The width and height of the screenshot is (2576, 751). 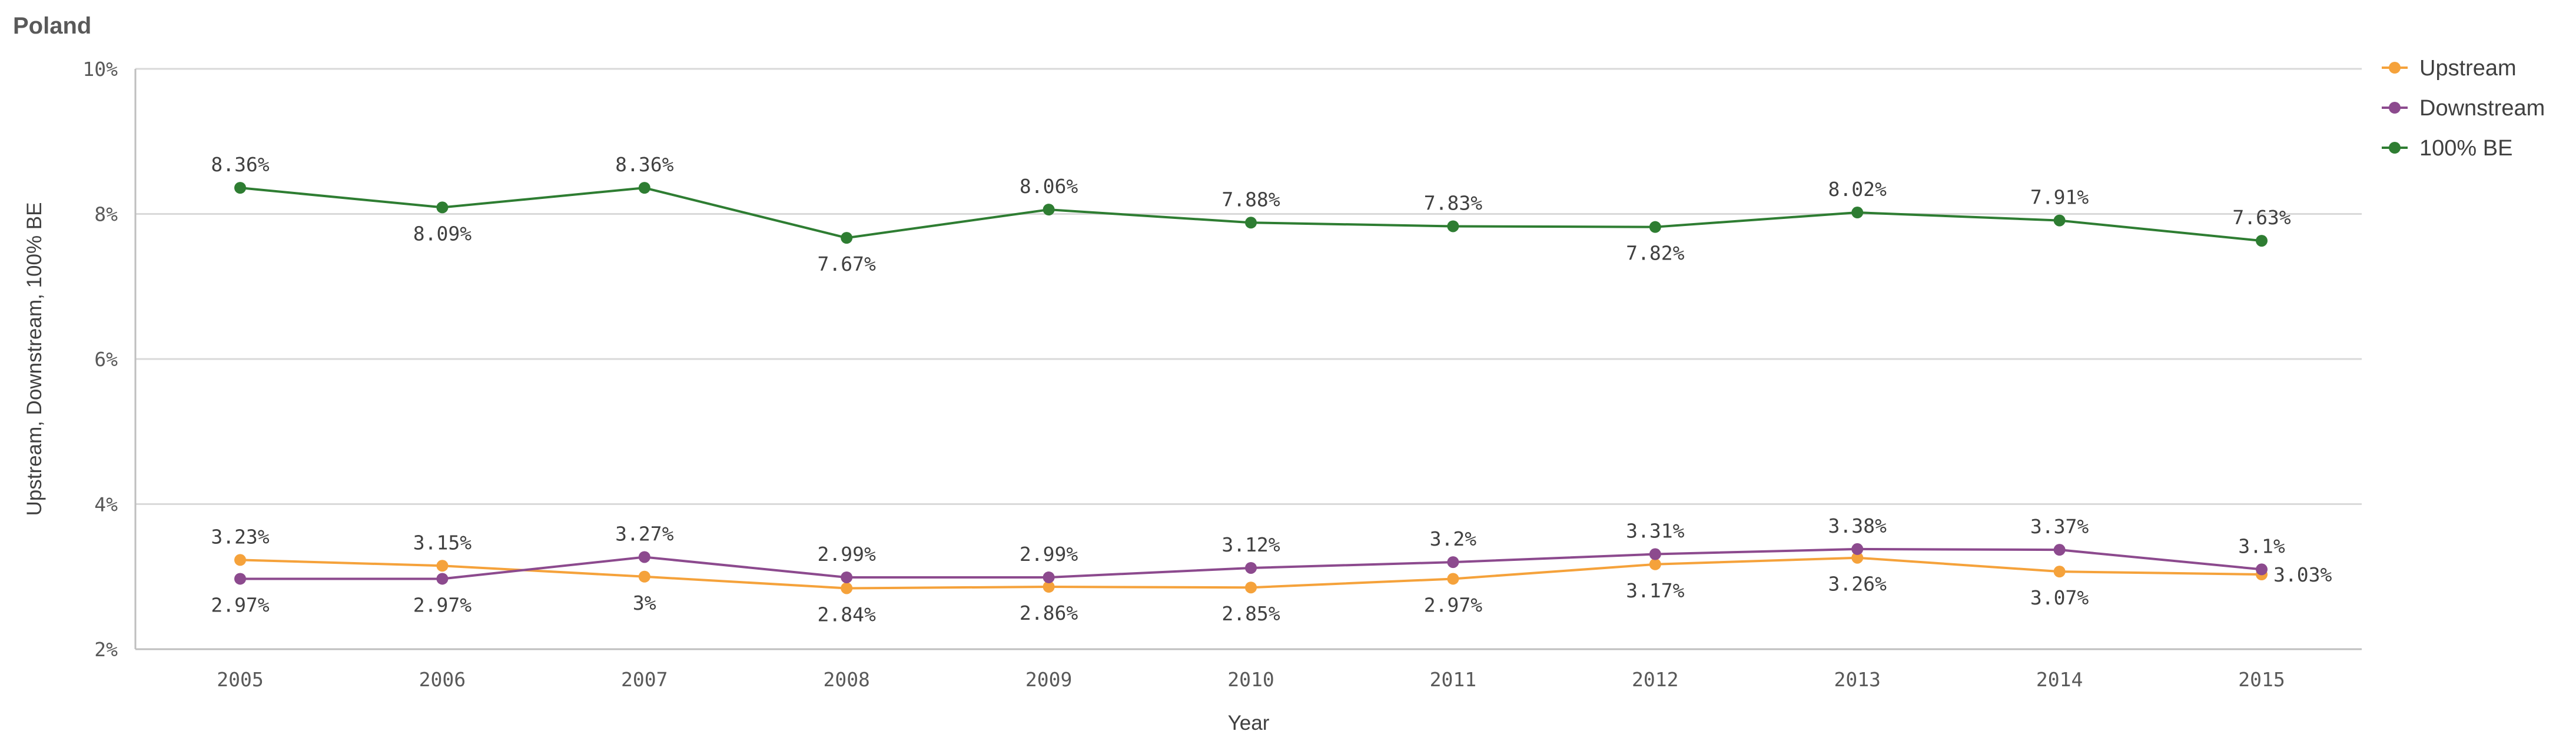 What do you see at coordinates (847, 263) in the screenshot?
I see `100-be-data-label: 7.67%` at bounding box center [847, 263].